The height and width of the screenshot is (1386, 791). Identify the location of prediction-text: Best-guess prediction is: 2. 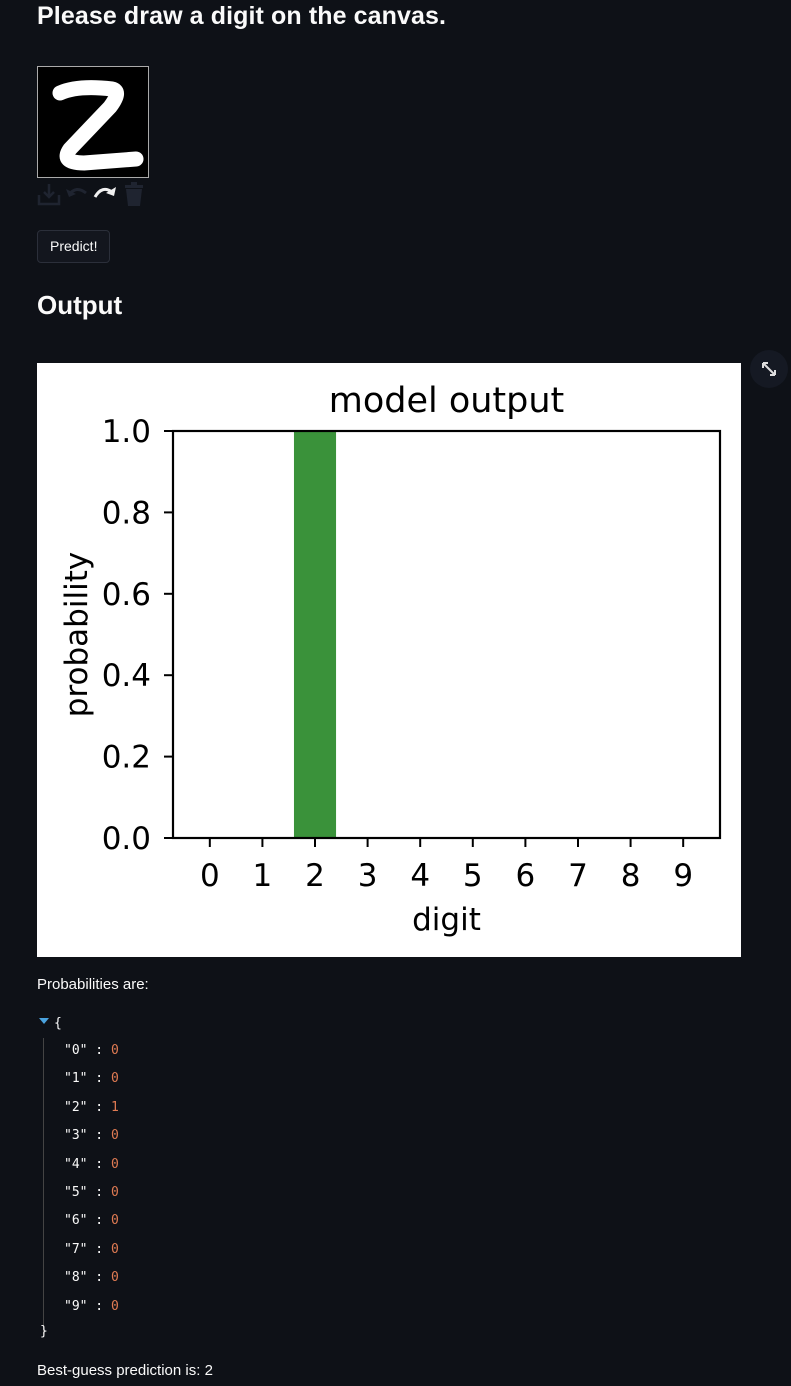
(125, 1370).